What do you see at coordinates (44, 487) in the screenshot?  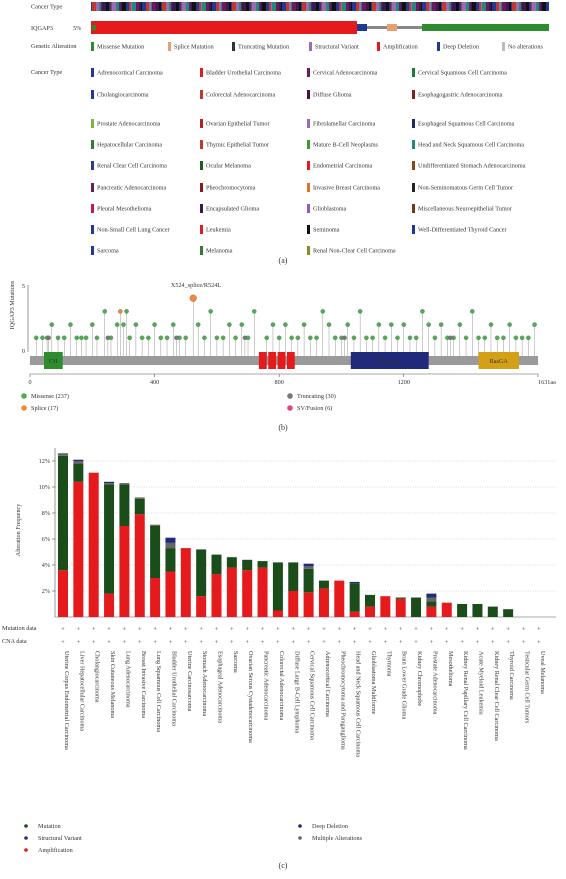 I see `bar-y-tick-label: 10%` at bounding box center [44, 487].